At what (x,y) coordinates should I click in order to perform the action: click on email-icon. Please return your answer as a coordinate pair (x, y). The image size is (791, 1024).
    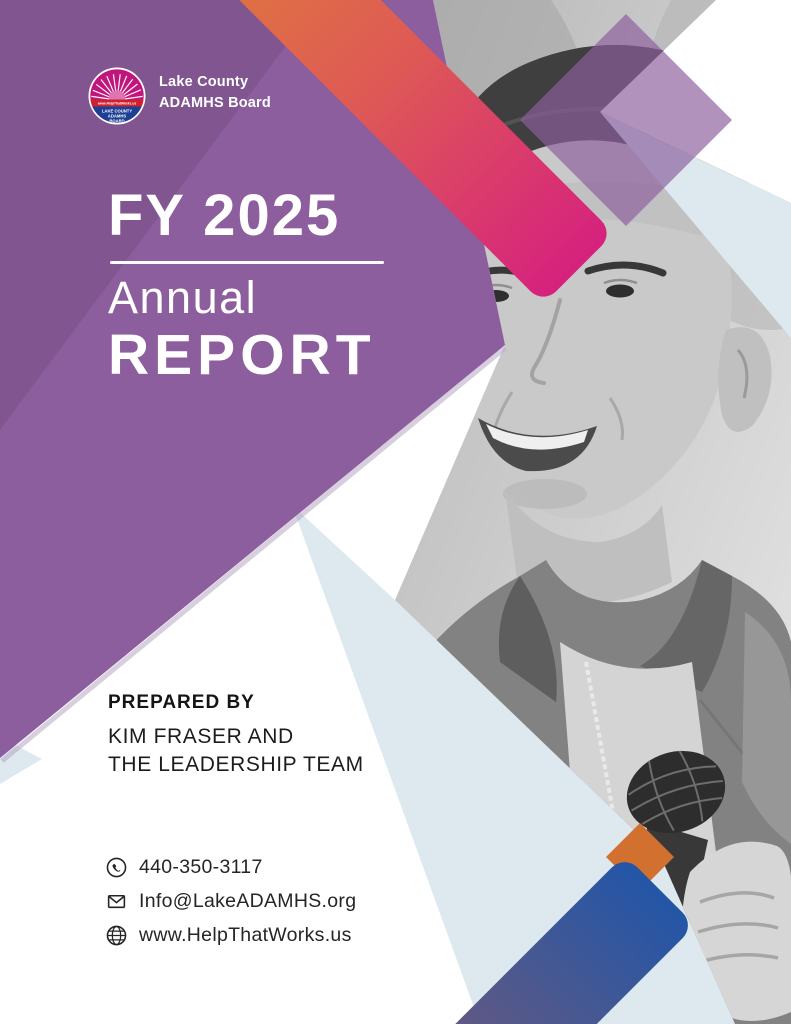
    Looking at the image, I should click on (116, 901).